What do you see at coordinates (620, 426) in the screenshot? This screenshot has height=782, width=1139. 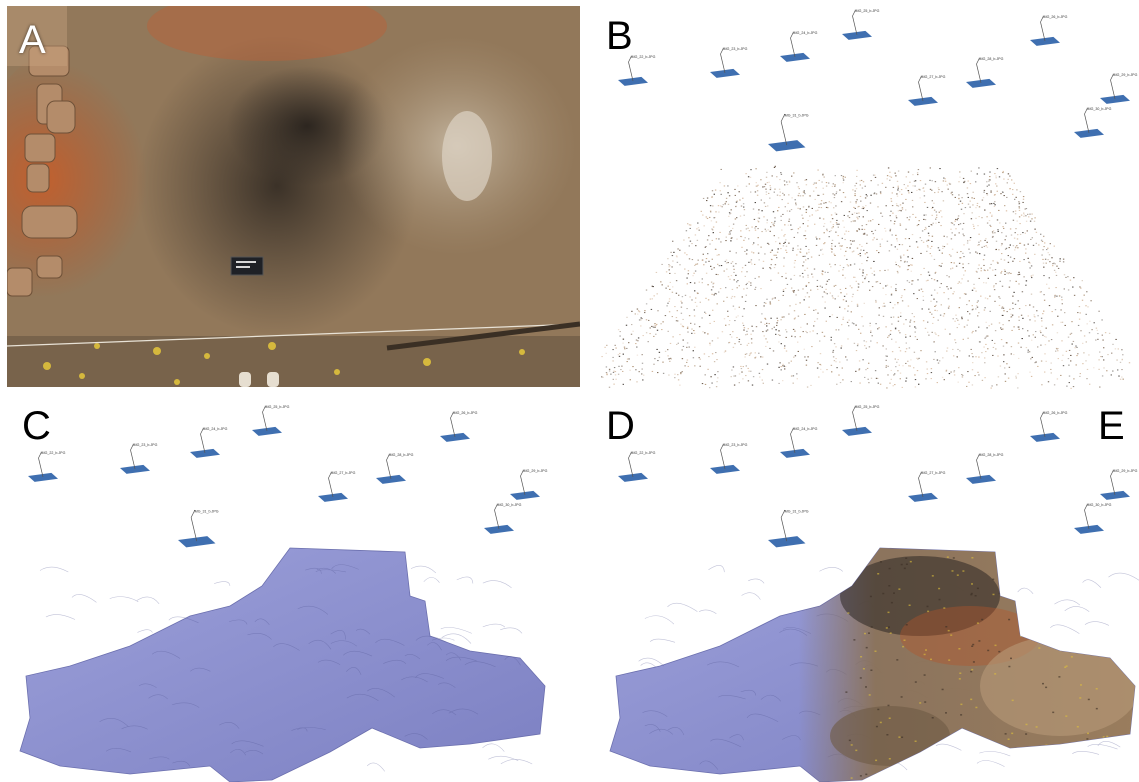 I see `panel-label-d: D` at bounding box center [620, 426].